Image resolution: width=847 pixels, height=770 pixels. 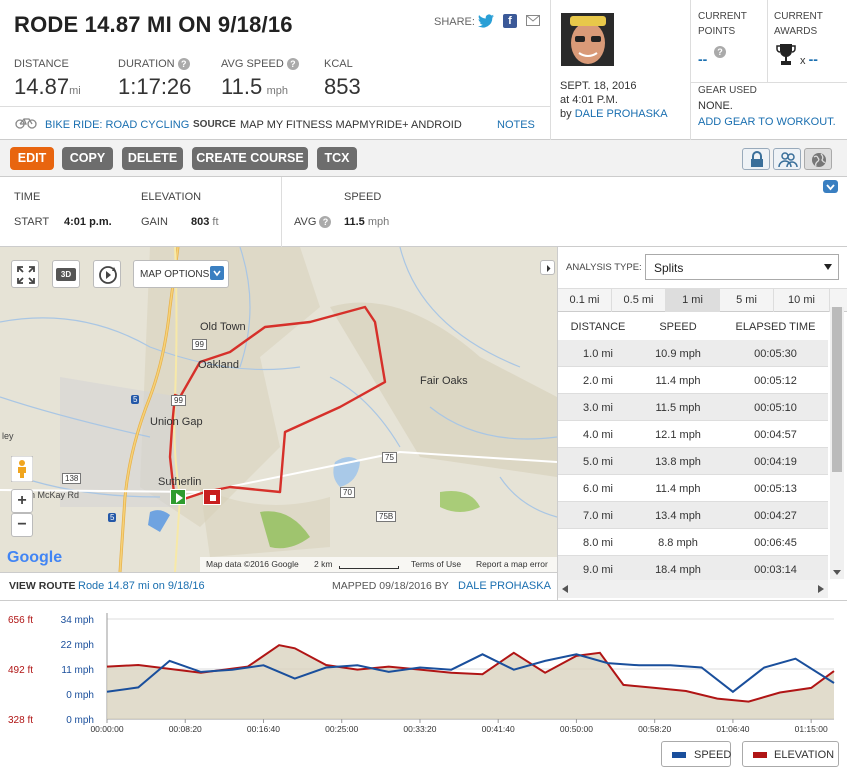 What do you see at coordinates (830, 186) in the screenshot?
I see `expand-details-button` at bounding box center [830, 186].